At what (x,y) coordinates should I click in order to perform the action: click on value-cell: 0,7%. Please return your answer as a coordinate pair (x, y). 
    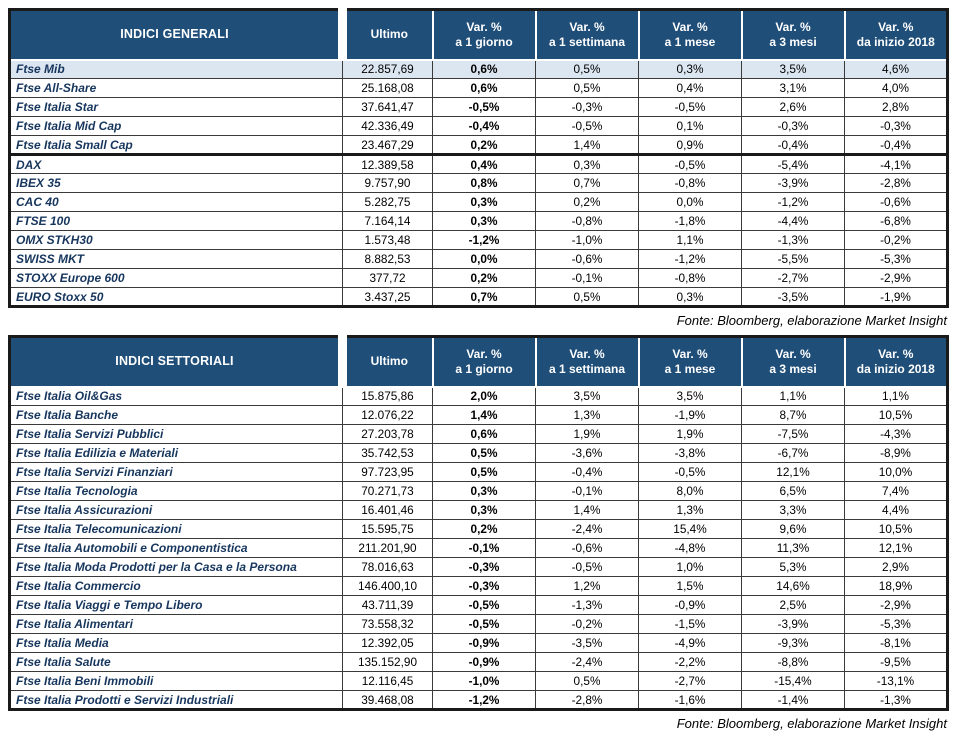
    Looking at the image, I should click on (484, 297).